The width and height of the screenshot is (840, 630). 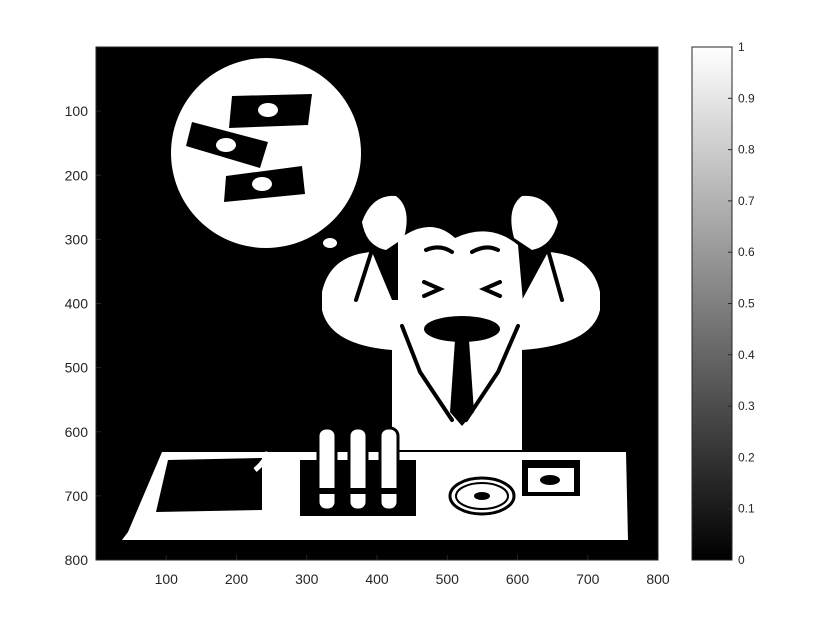 What do you see at coordinates (77, 304) in the screenshot?
I see `y-tick-label: 400` at bounding box center [77, 304].